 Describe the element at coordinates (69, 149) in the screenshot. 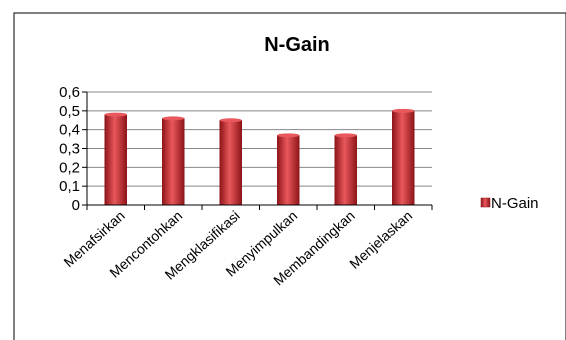

I see `y-tick-label: 0,3` at that location.